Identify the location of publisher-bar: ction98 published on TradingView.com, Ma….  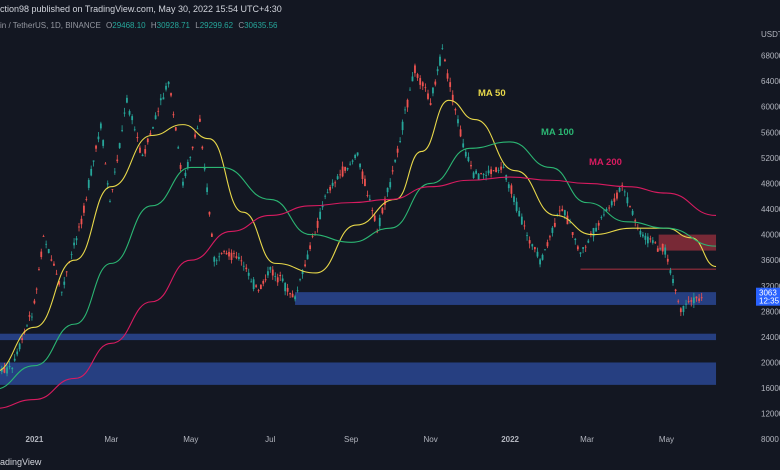
(390, 9).